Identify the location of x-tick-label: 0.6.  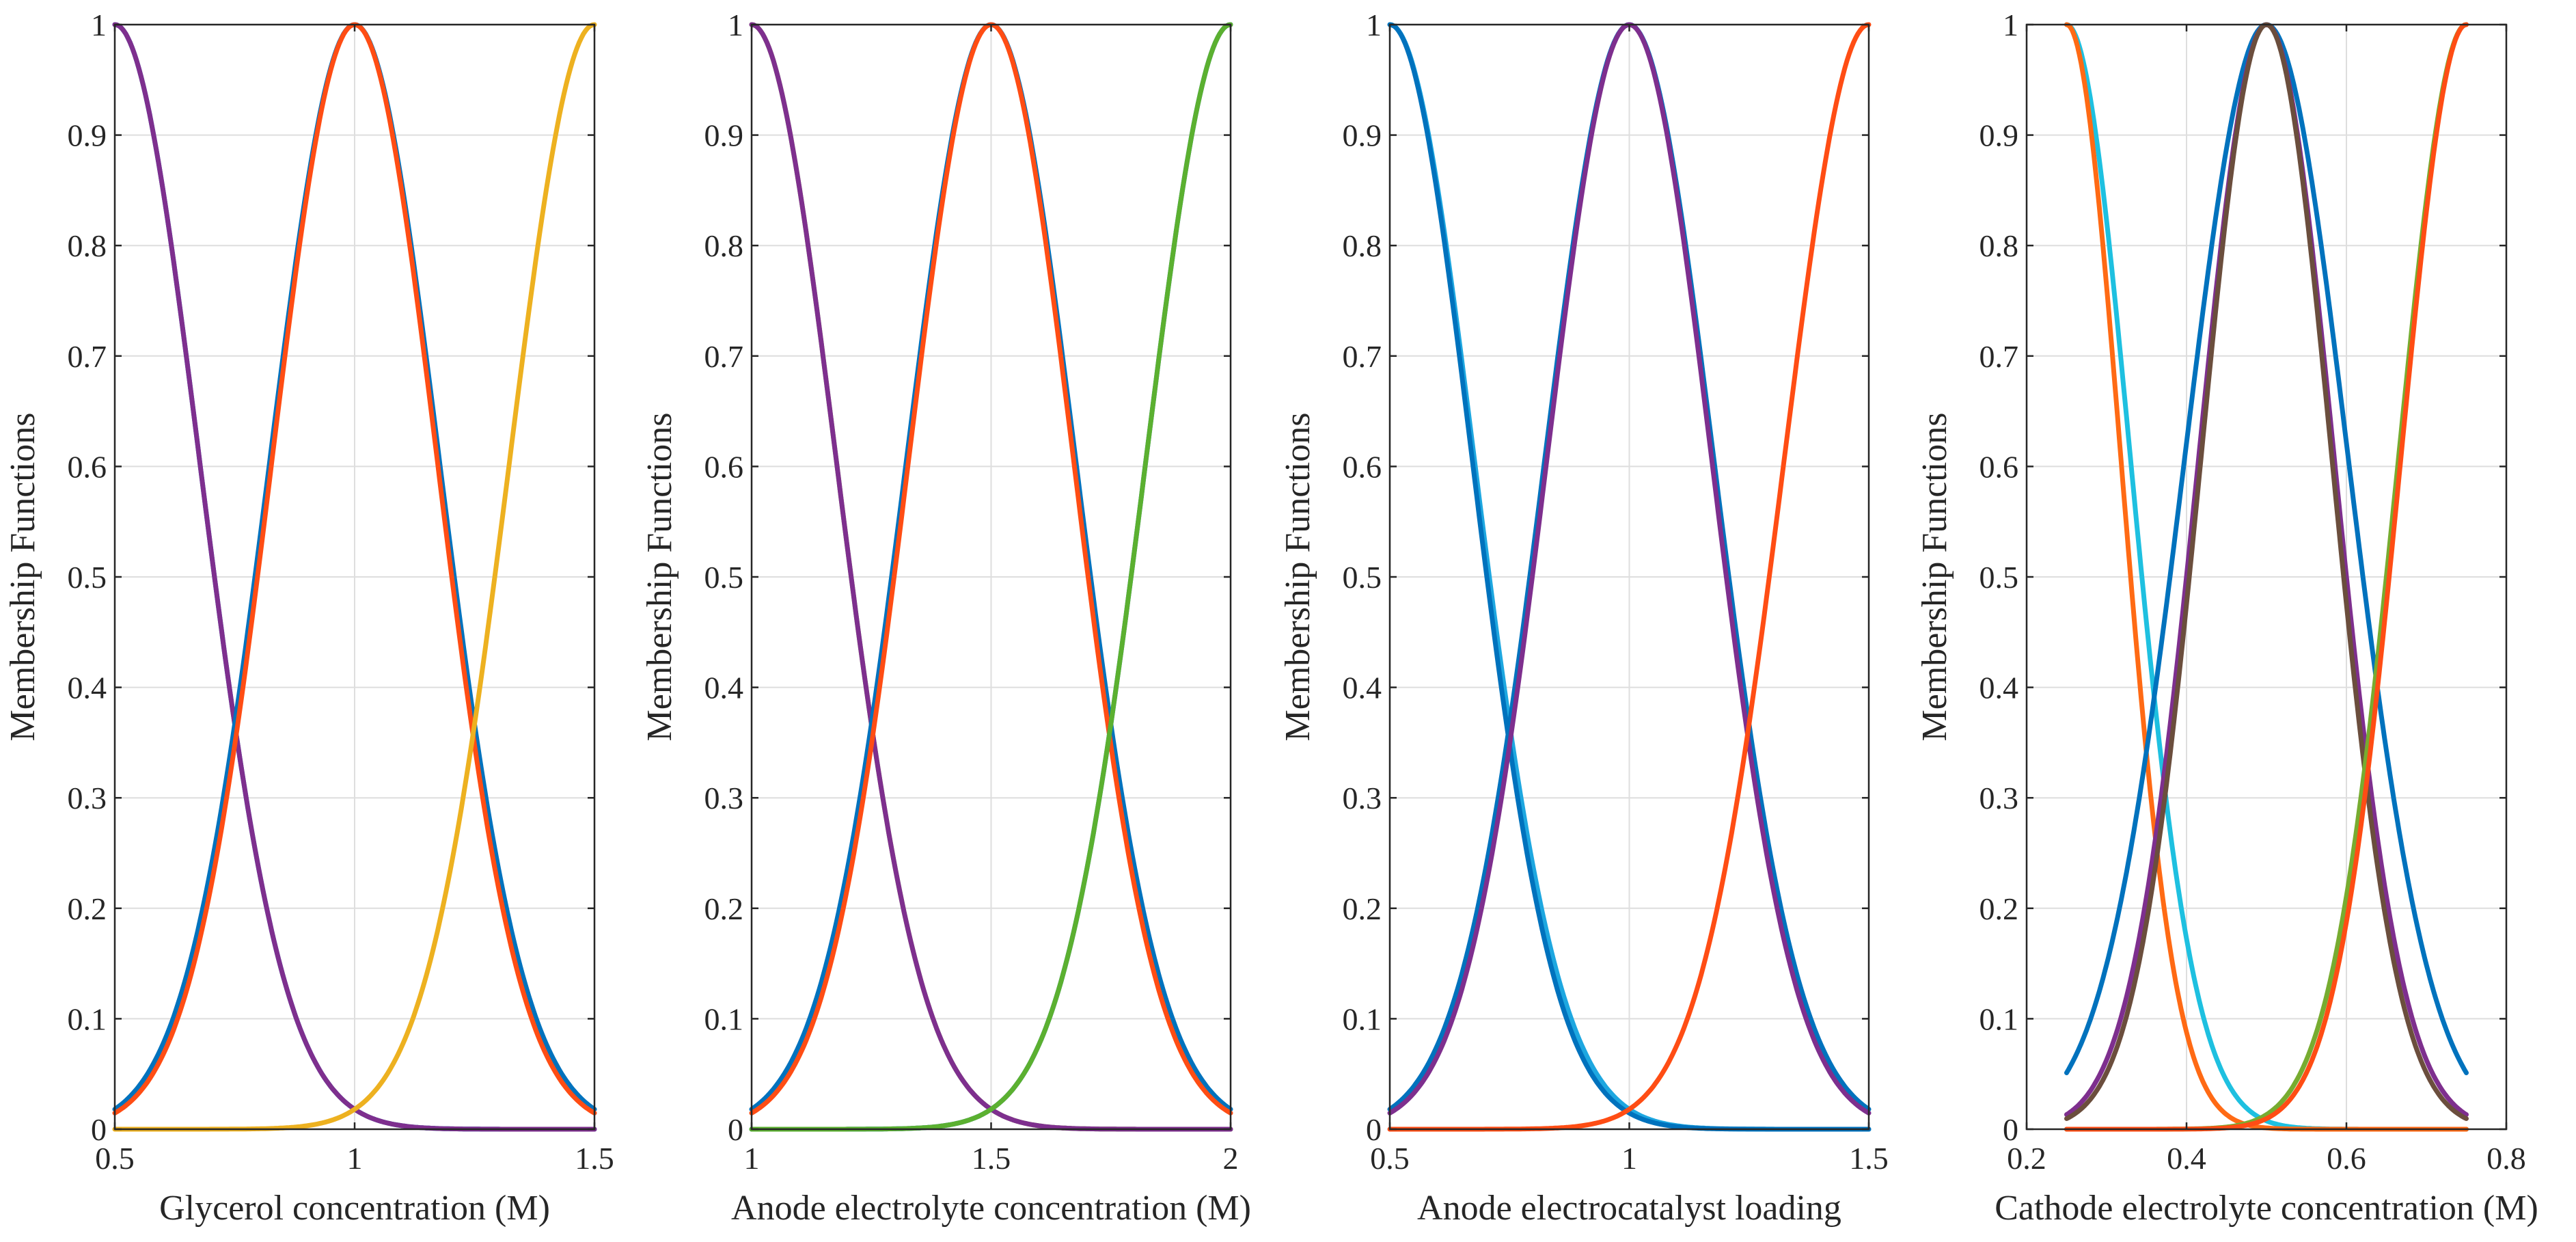
(2346, 1158).